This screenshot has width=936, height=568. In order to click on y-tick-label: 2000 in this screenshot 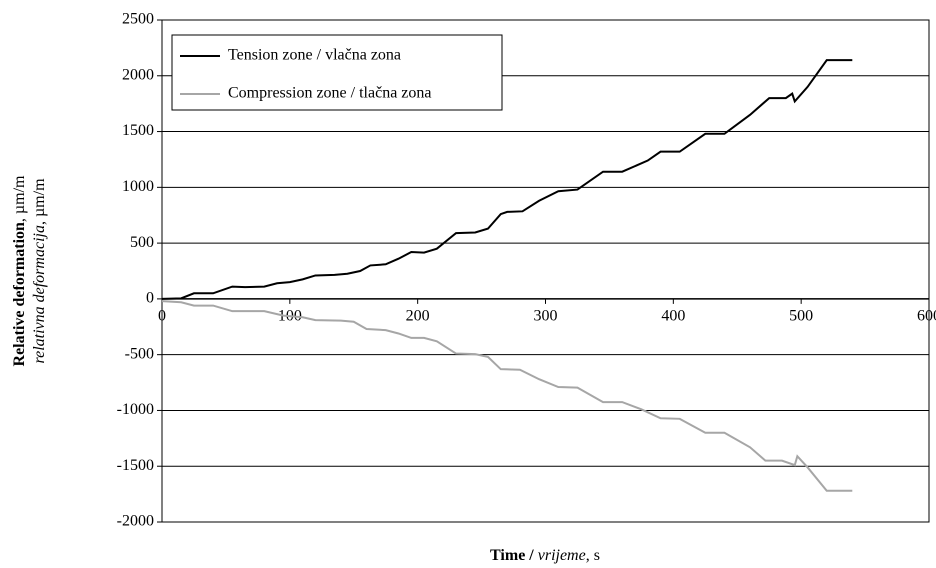, I will do `click(138, 74)`.